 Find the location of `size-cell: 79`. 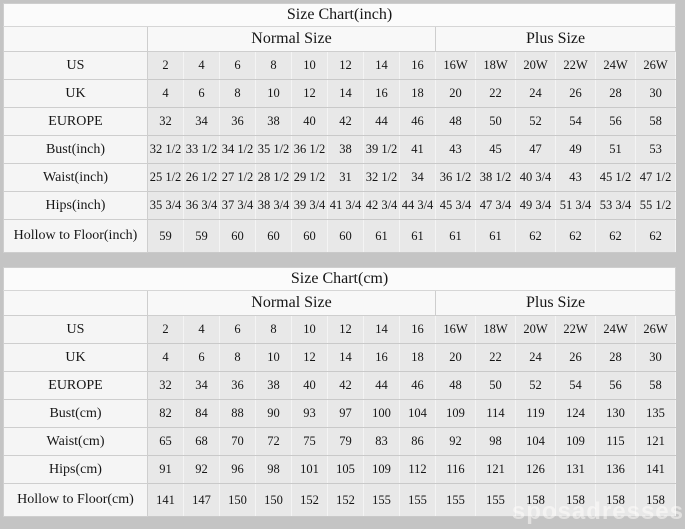

size-cell: 79 is located at coordinates (345, 441).